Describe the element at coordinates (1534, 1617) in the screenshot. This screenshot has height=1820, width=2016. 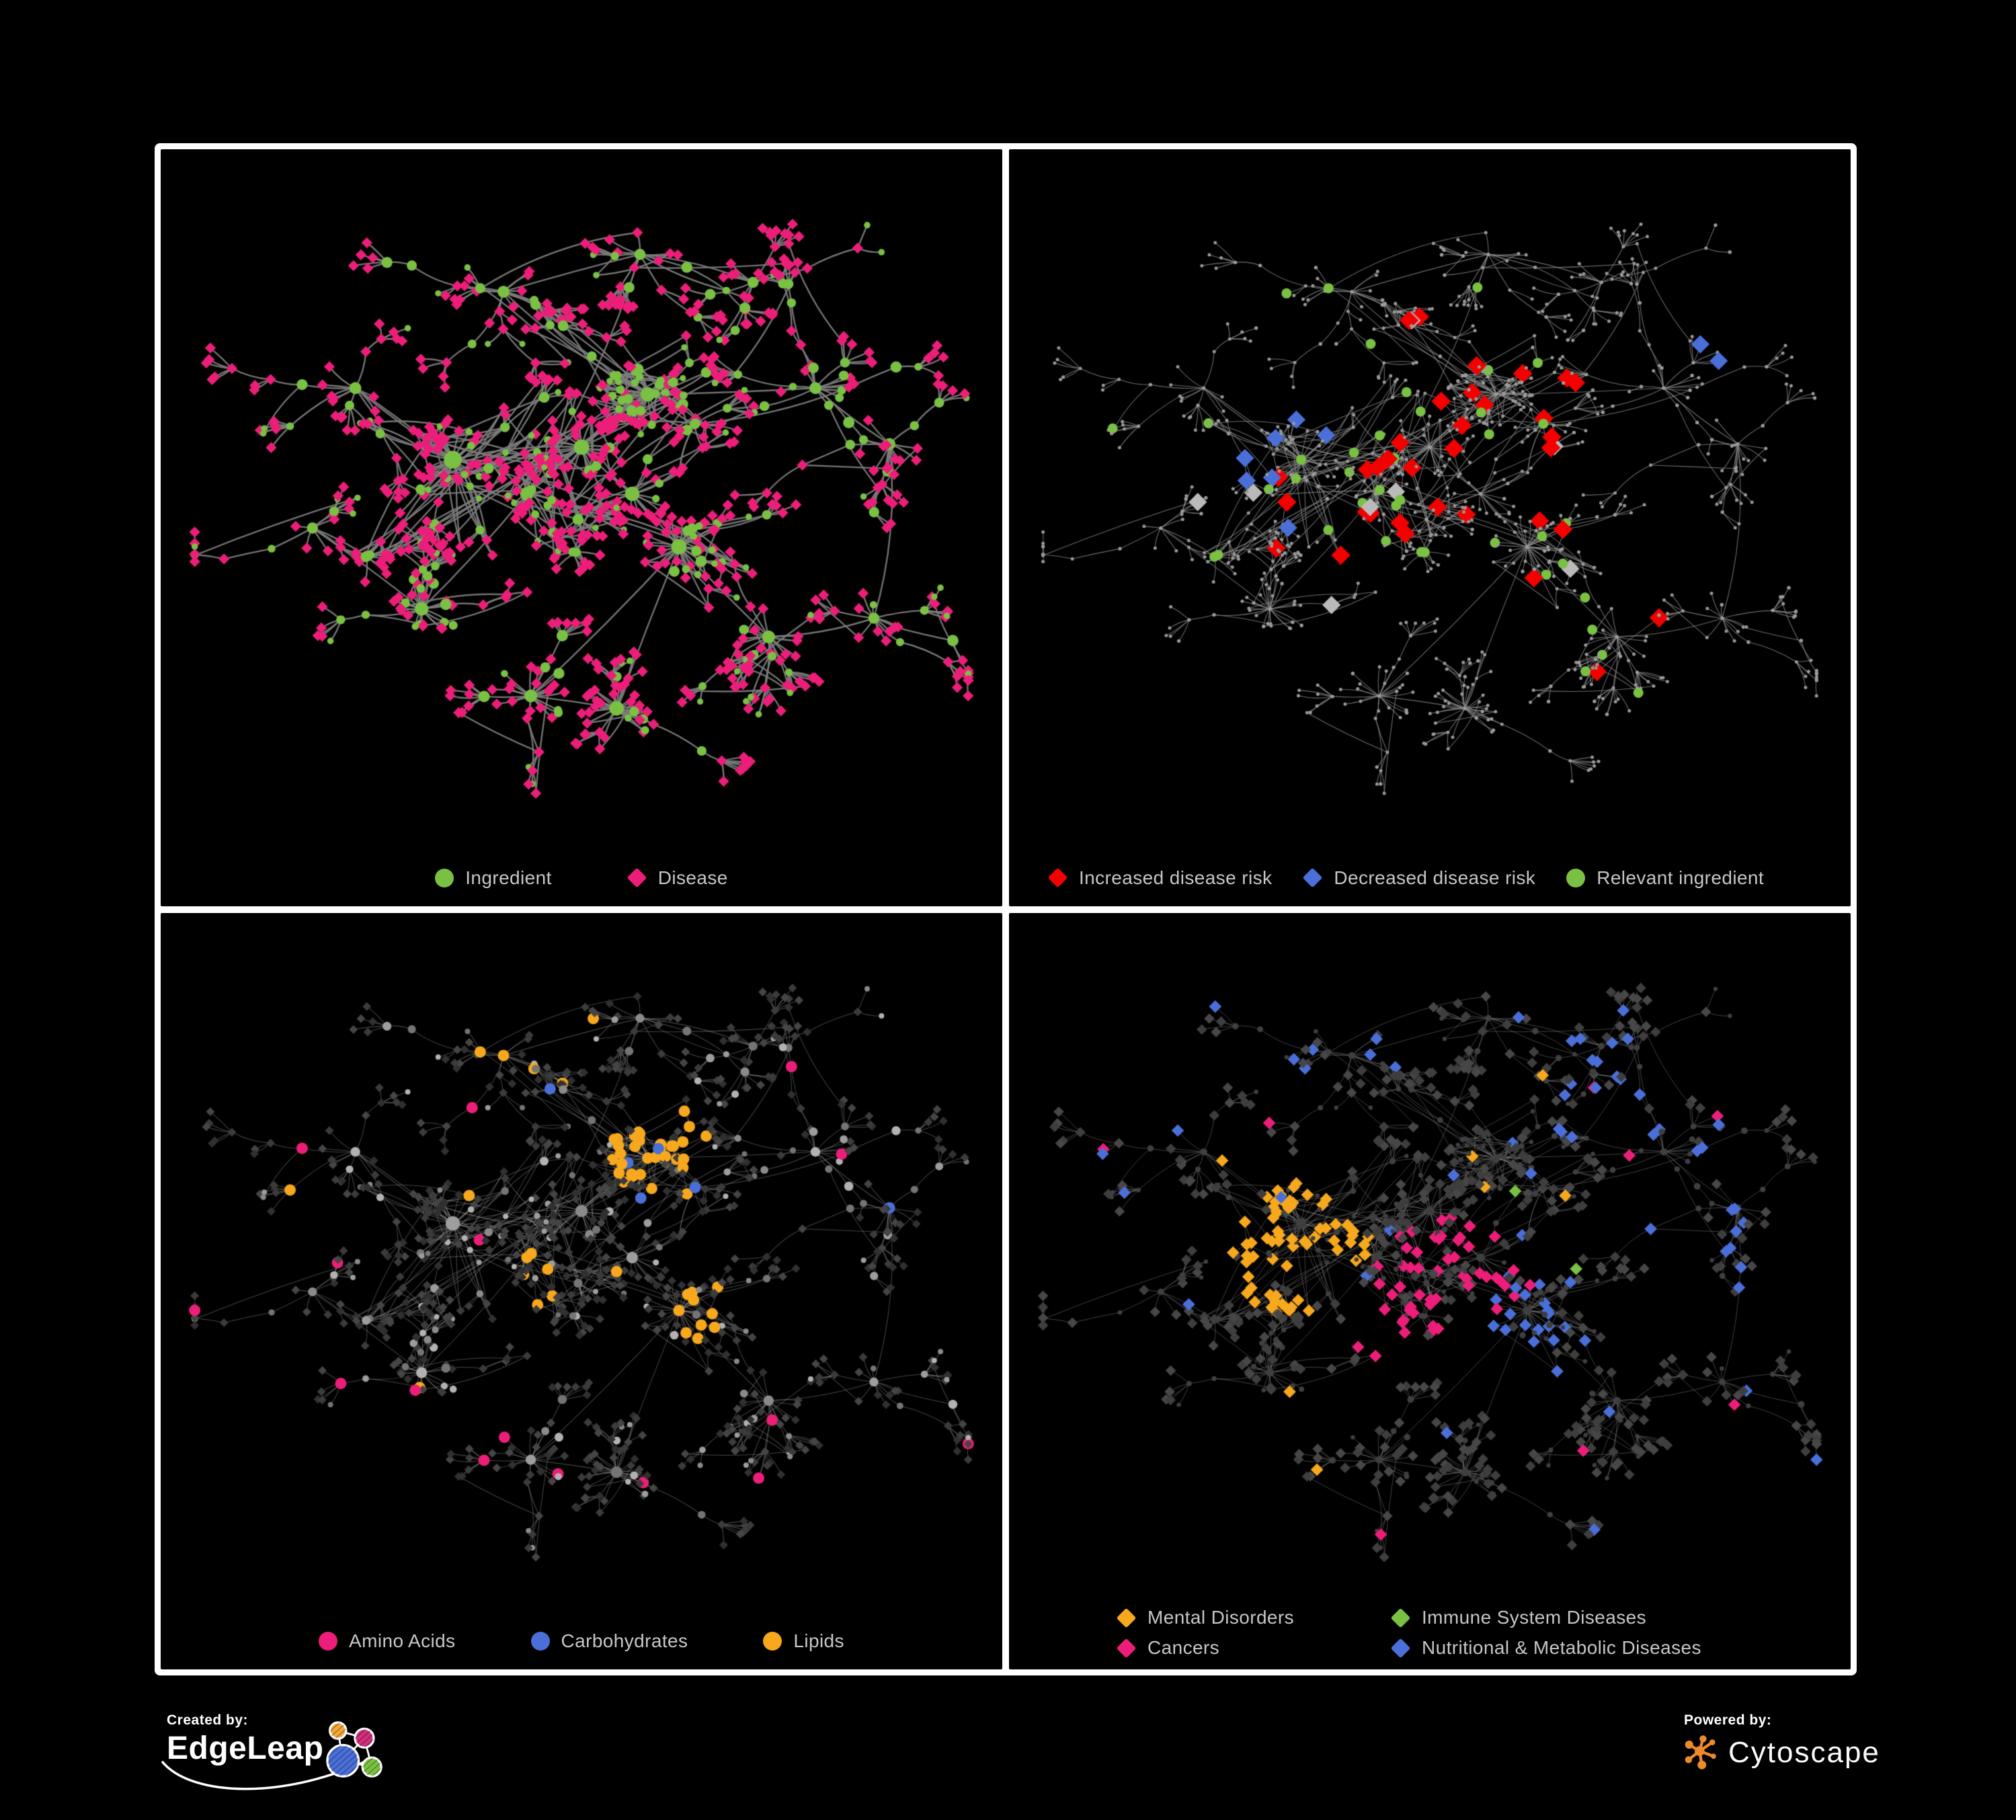
I see `legend-label: Immune System Diseases` at that location.